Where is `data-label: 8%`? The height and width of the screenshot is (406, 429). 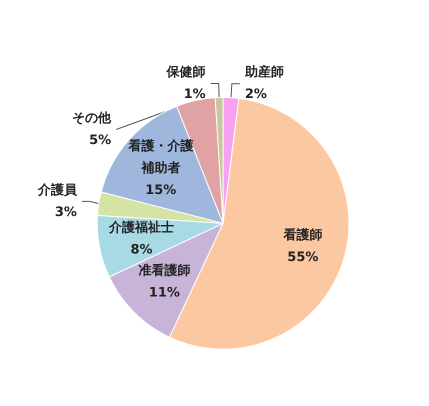
data-label: 8% is located at coordinates (141, 250).